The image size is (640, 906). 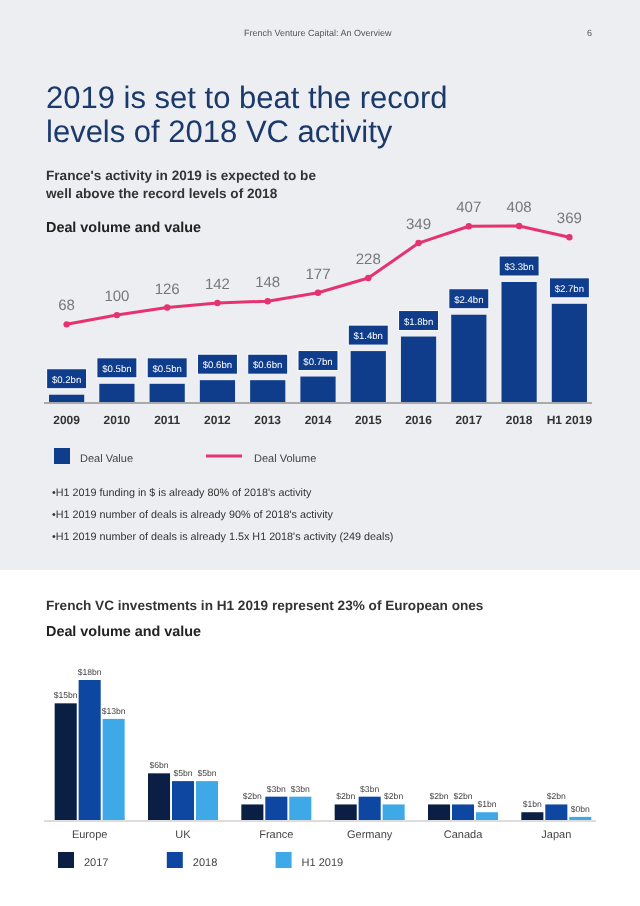 What do you see at coordinates (247, 116) in the screenshot?
I see `chart-title: 2019 is set to beat the record levels of 2018 VC activity` at bounding box center [247, 116].